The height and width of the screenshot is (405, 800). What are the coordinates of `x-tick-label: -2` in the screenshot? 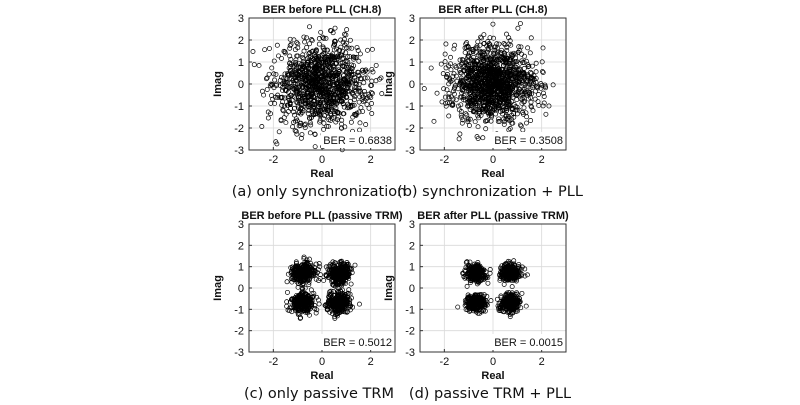 It's located at (444, 362).